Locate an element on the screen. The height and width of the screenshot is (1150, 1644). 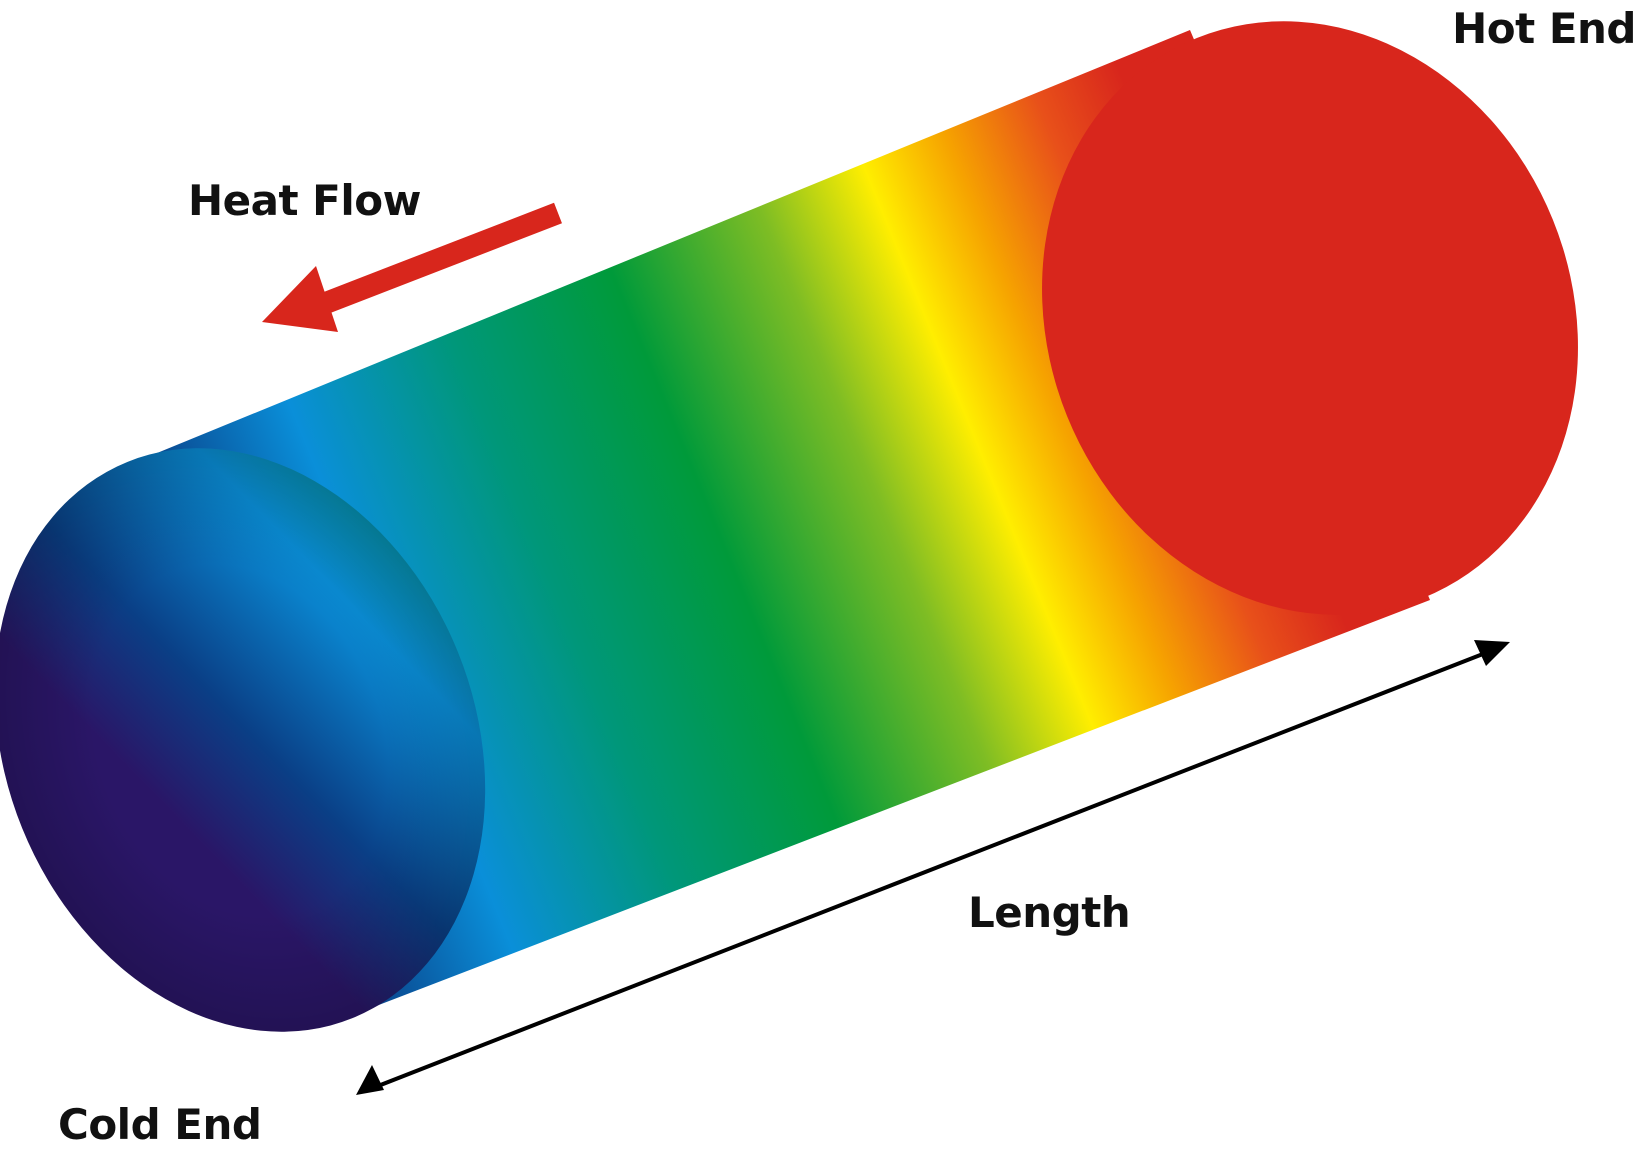
heat-flow-arrow-icon is located at coordinates (412, 267).